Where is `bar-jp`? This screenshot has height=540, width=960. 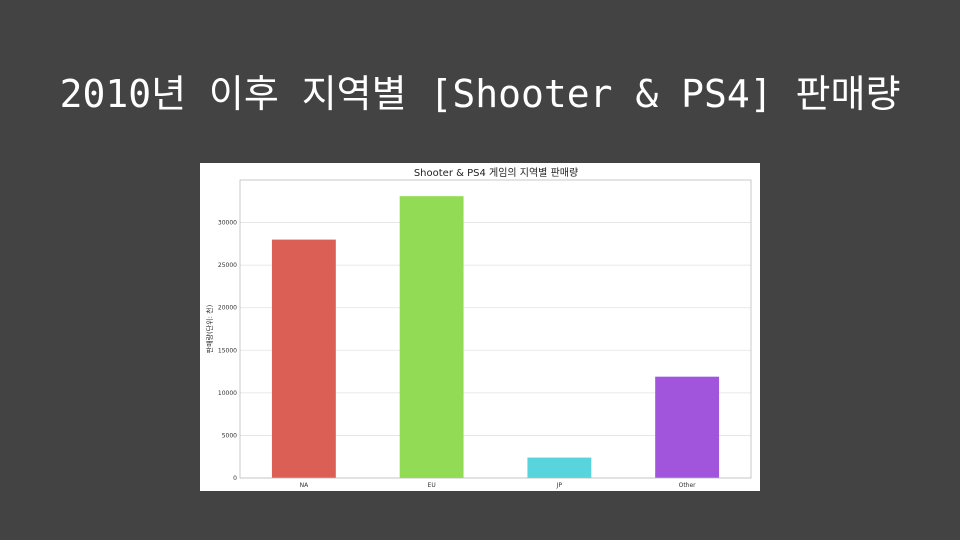
bar-jp is located at coordinates (559, 467).